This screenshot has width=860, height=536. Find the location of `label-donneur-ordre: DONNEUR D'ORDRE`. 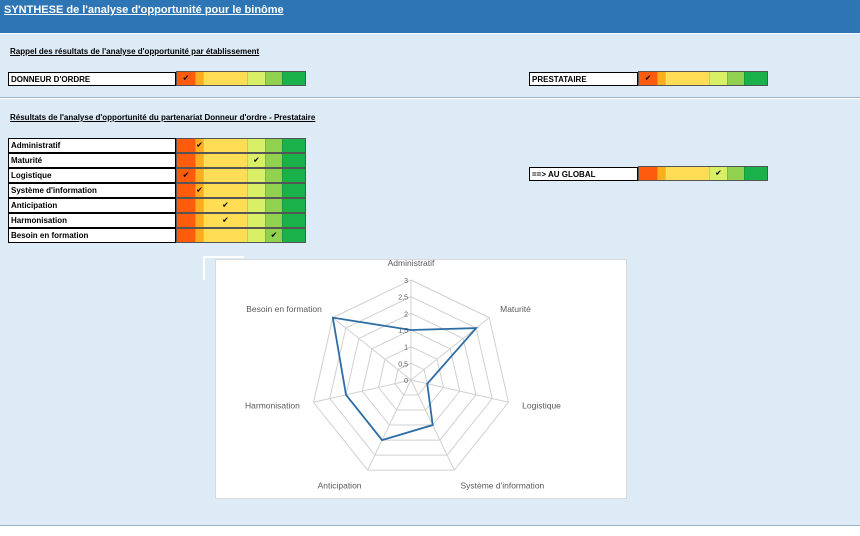

label-donneur-ordre: DONNEUR D'ORDRE is located at coordinates (92, 79).